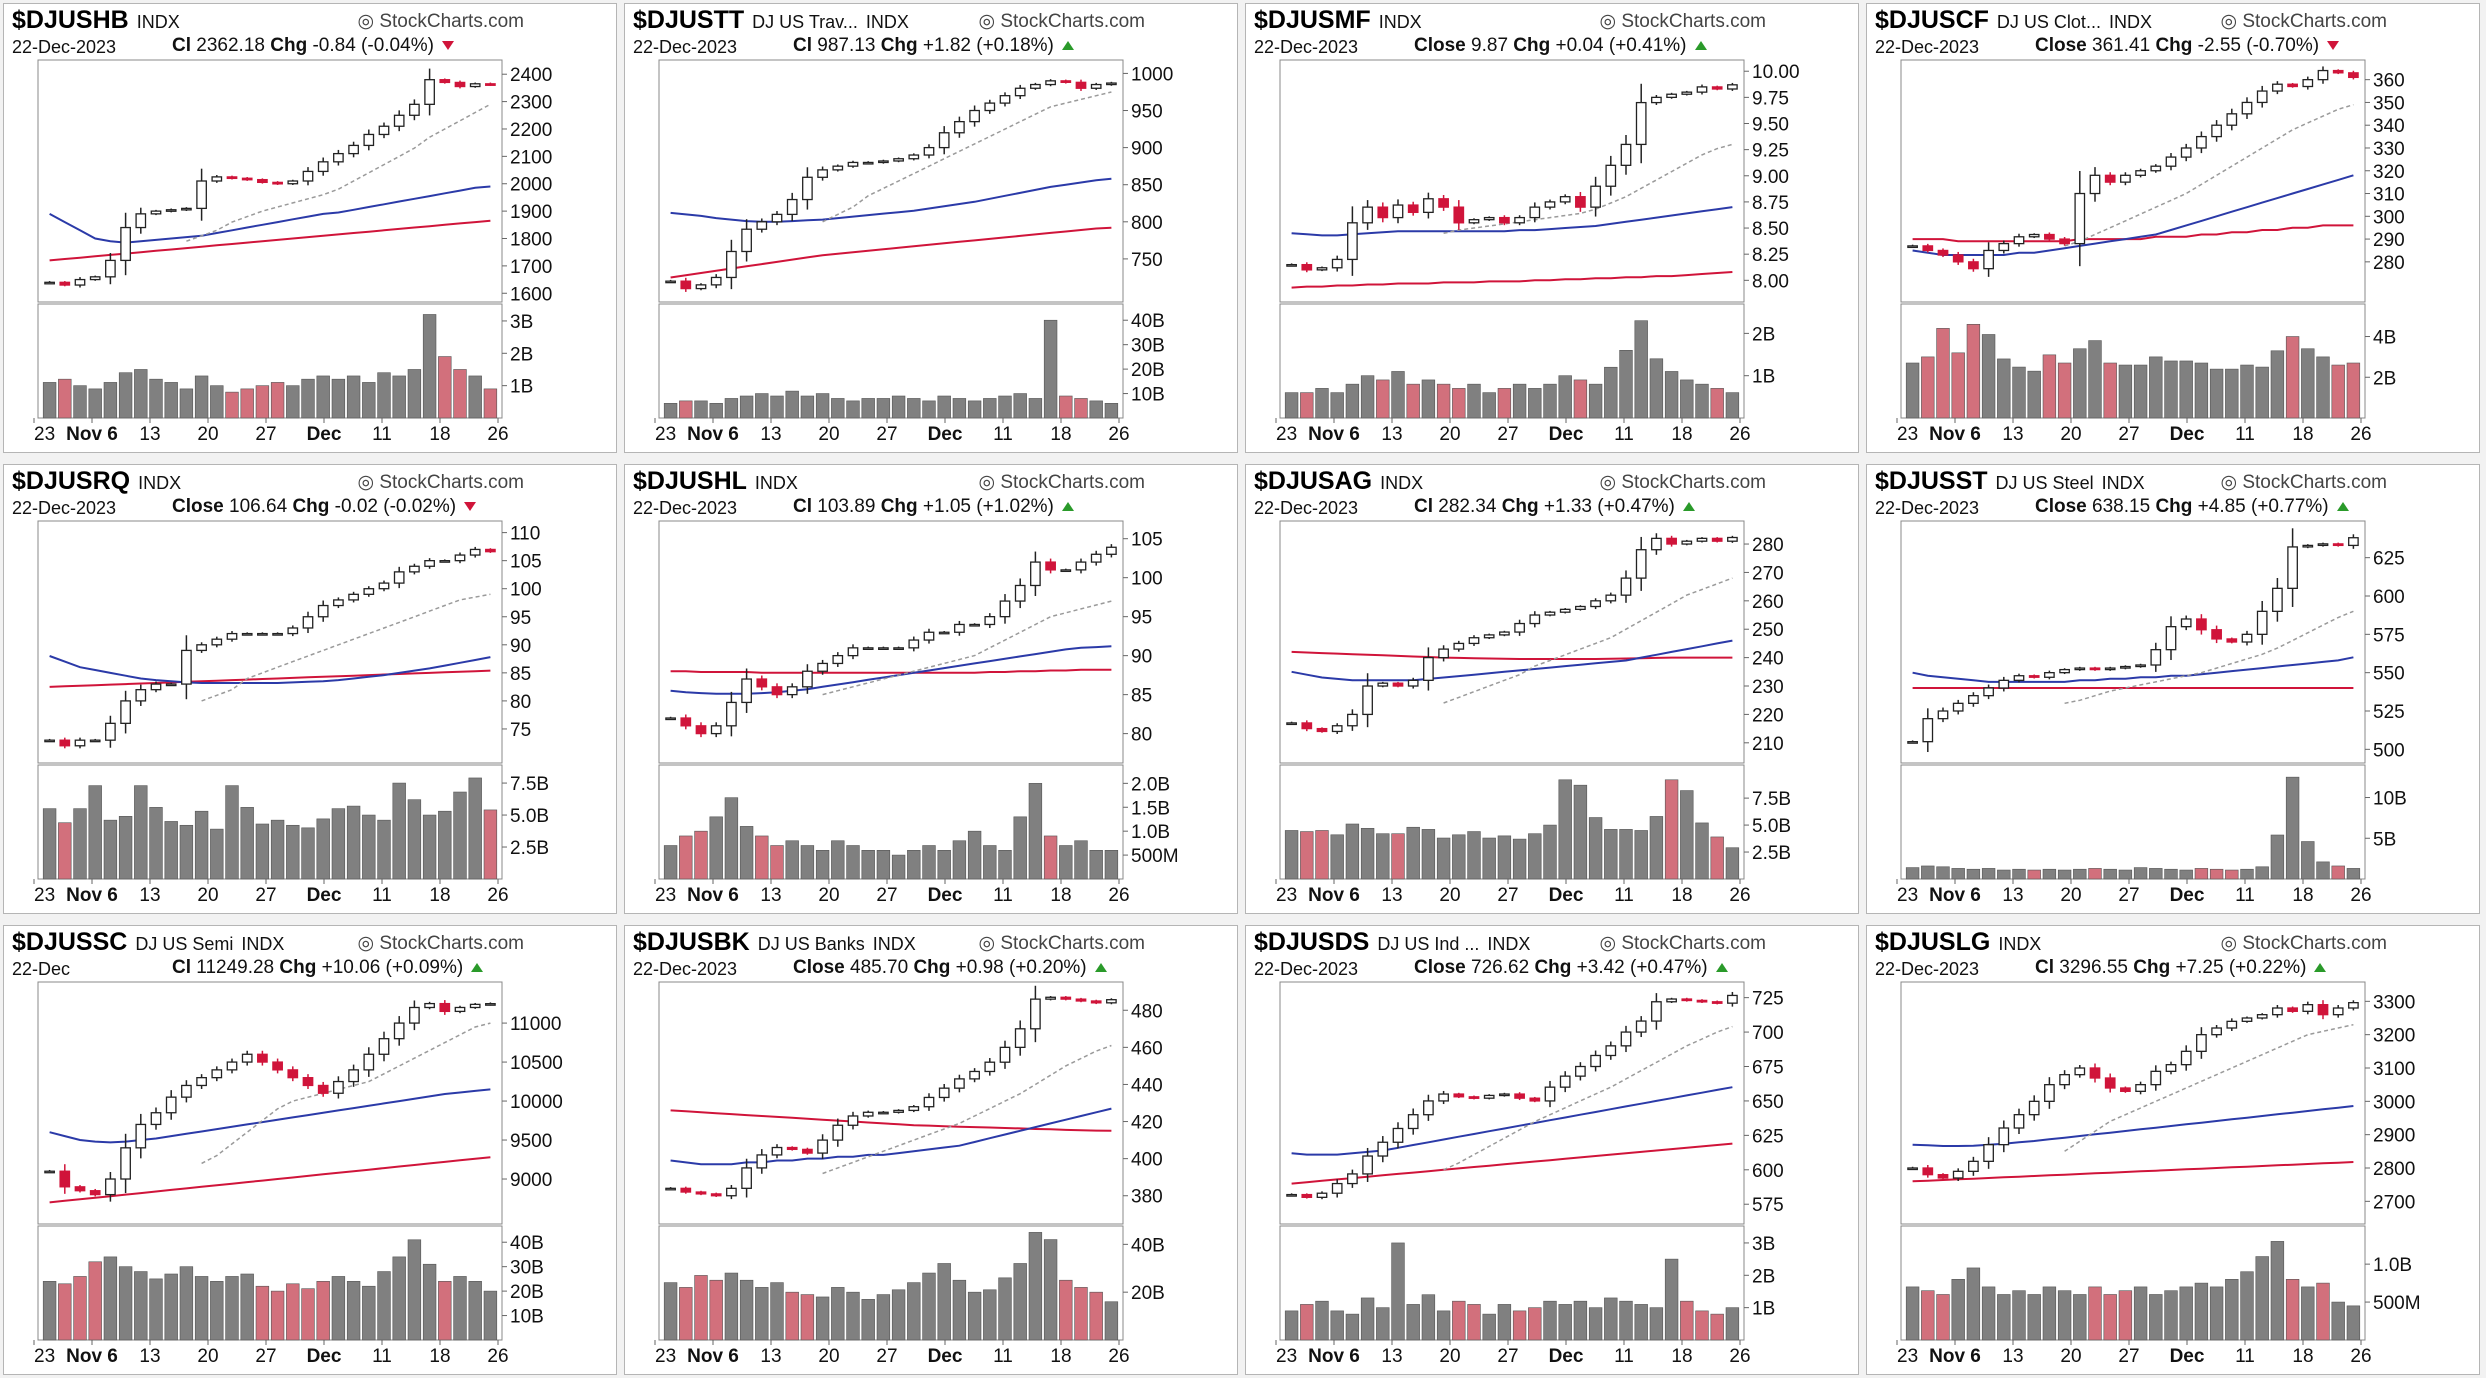  Describe the element at coordinates (1306, 47) in the screenshot. I see `date: 22-Dec-2023` at that location.